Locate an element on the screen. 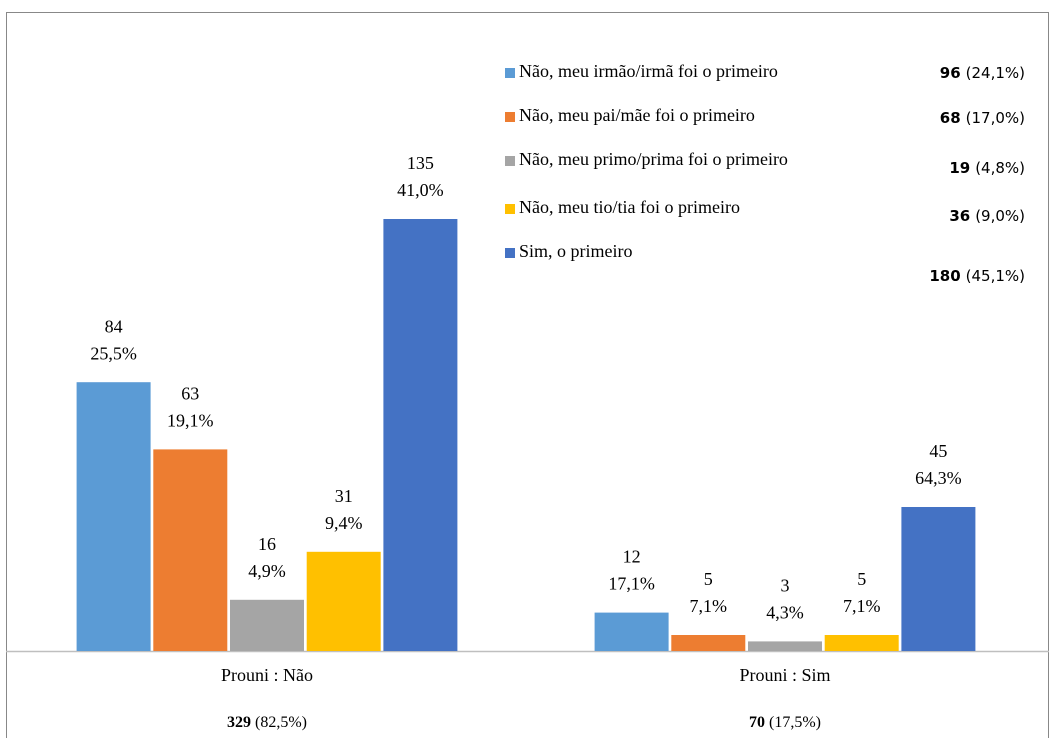 The width and height of the screenshot is (1055, 738). data-label: 84 is located at coordinates (114, 326).